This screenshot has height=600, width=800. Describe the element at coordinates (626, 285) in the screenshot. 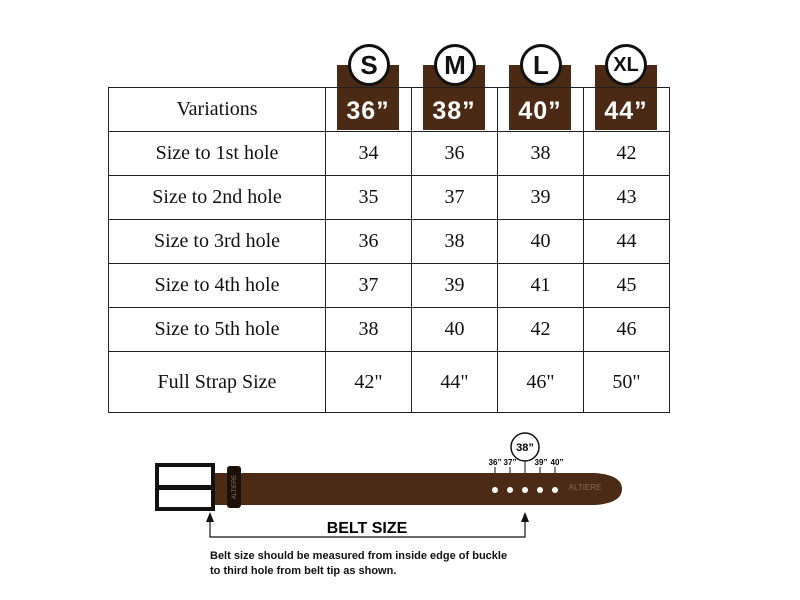

I see `table-cell: 45` at that location.